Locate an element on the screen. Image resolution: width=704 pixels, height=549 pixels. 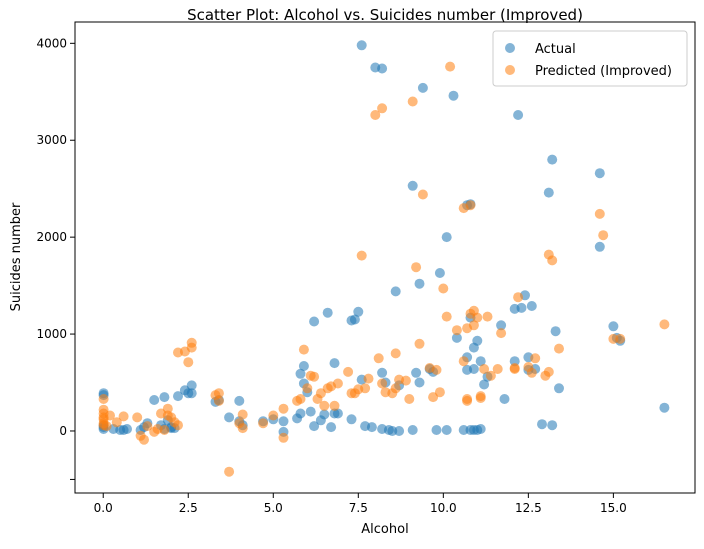
legend-box is located at coordinates (590, 58).